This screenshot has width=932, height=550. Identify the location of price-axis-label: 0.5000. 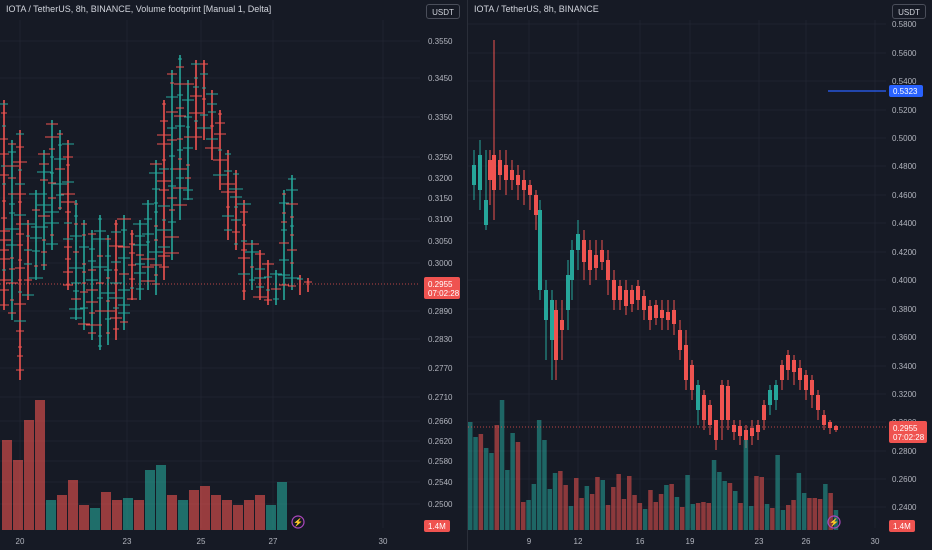
(904, 138).